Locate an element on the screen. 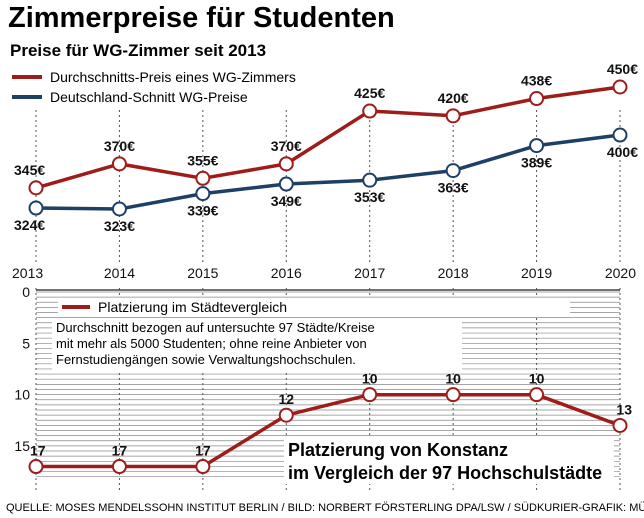 This screenshot has height=518, width=644. price-label-de-2020: 400€ is located at coordinates (622, 152).